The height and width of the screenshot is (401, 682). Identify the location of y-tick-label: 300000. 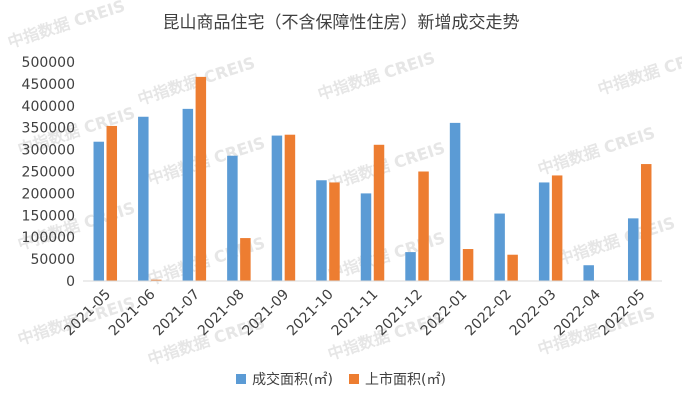
(48, 151).